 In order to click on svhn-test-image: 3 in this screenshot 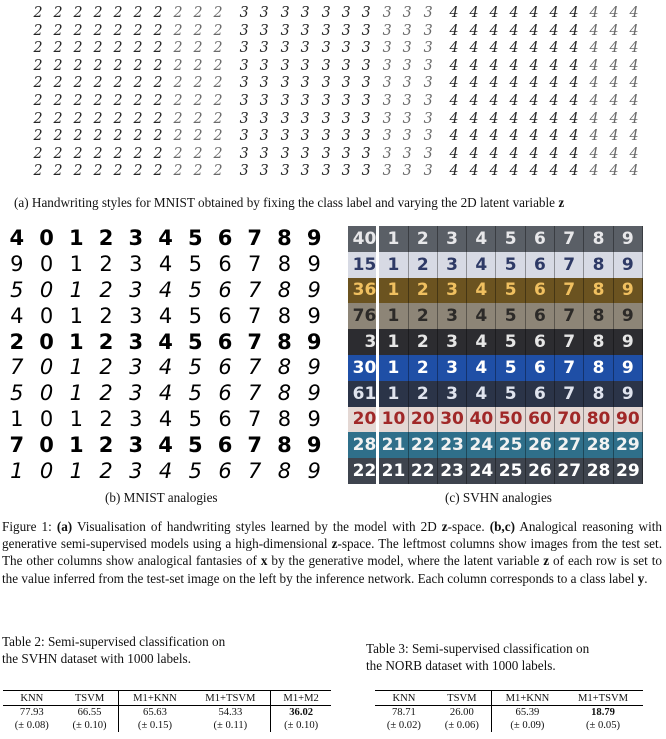, I will do `click(364, 342)`.